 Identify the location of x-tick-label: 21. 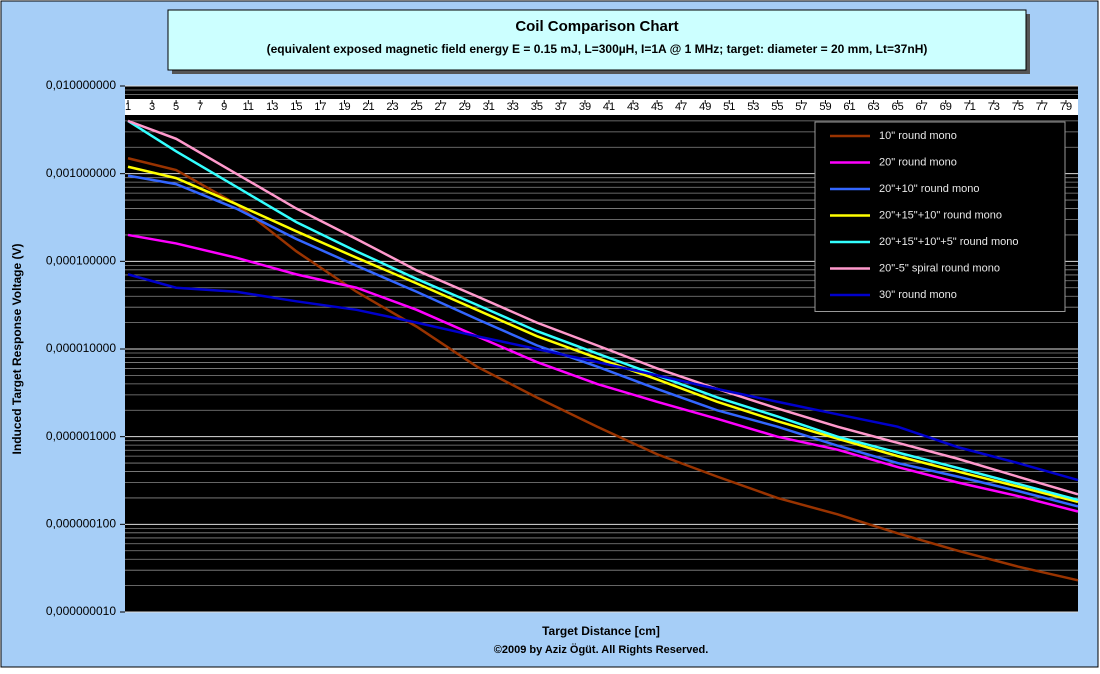
(368, 107).